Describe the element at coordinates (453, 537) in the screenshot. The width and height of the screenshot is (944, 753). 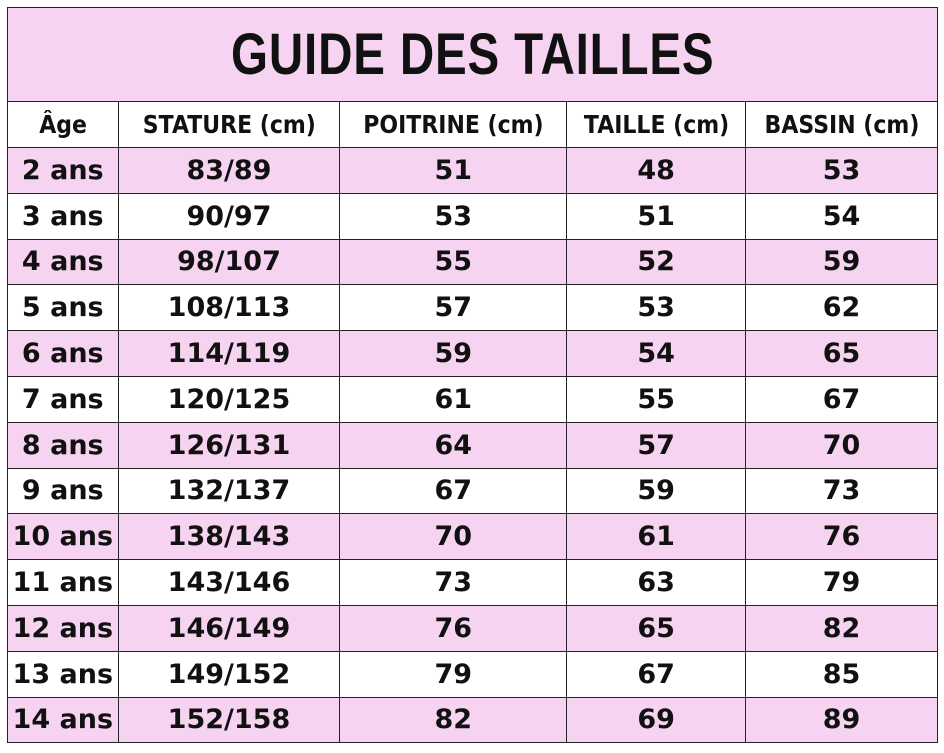
I see `cell-poitrine: 70` at that location.